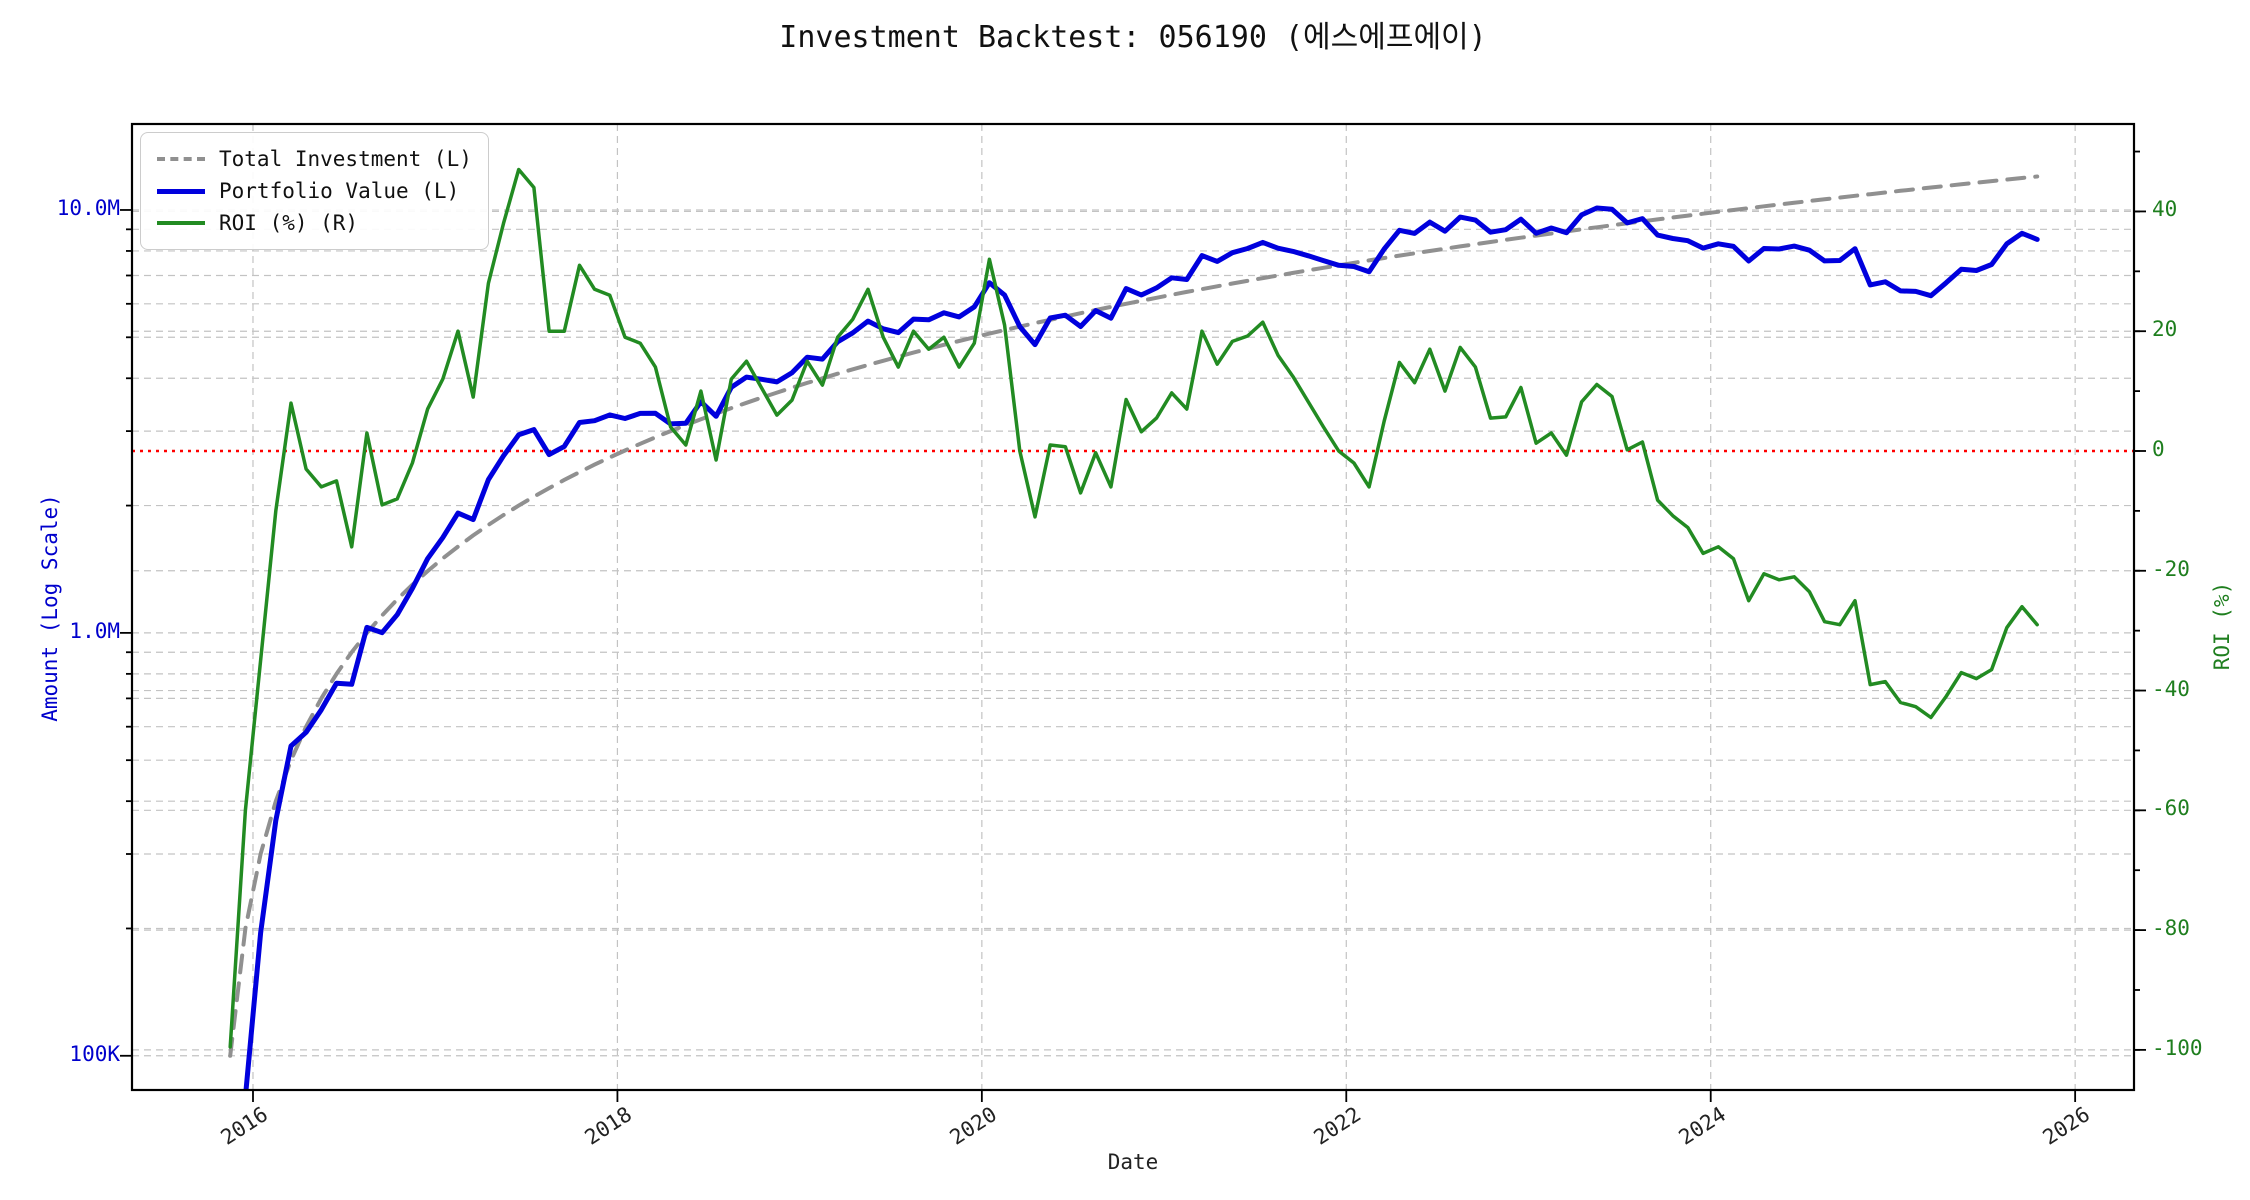 This screenshot has width=2250, height=1200. Describe the element at coordinates (2171, 928) in the screenshot. I see `right-axis-tick-label: -80` at that location.